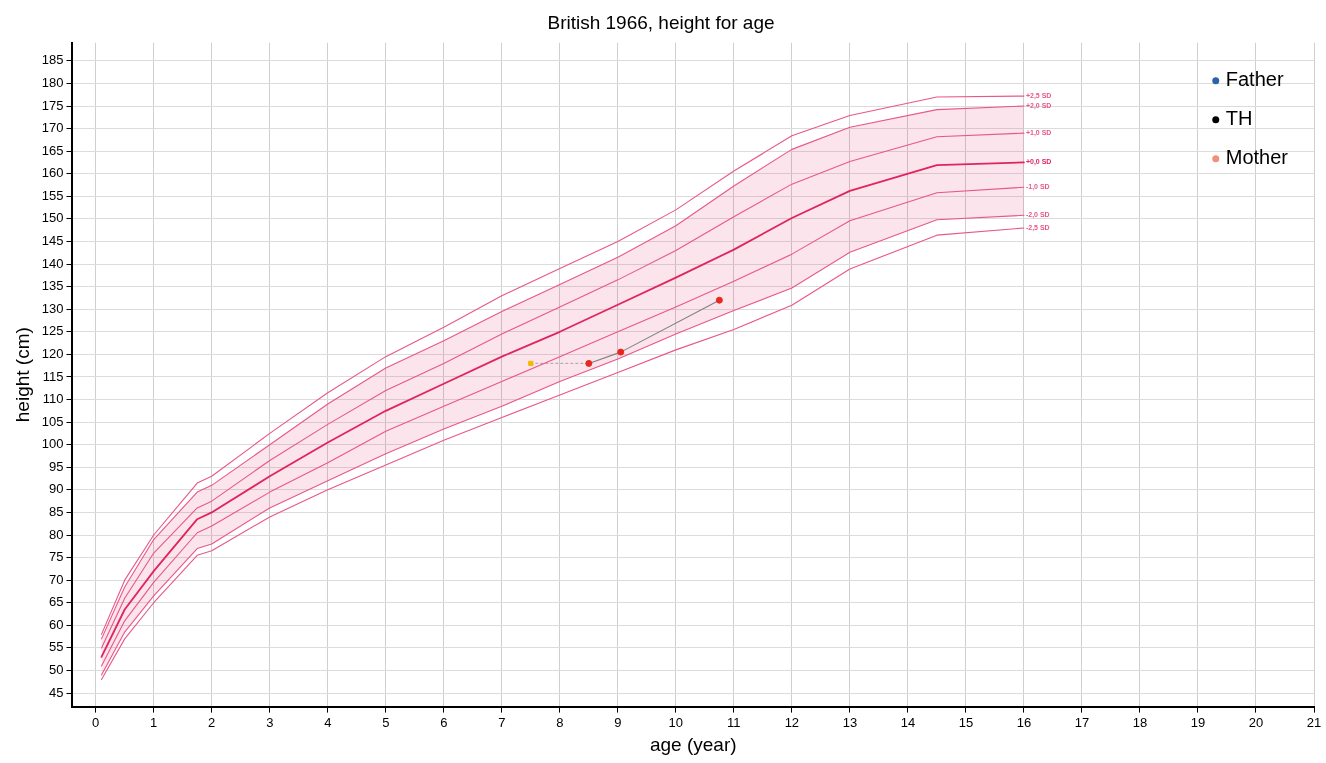 This screenshot has width=1326, height=763. What do you see at coordinates (52, 195) in the screenshot?
I see `y-tick-label: 155` at bounding box center [52, 195].